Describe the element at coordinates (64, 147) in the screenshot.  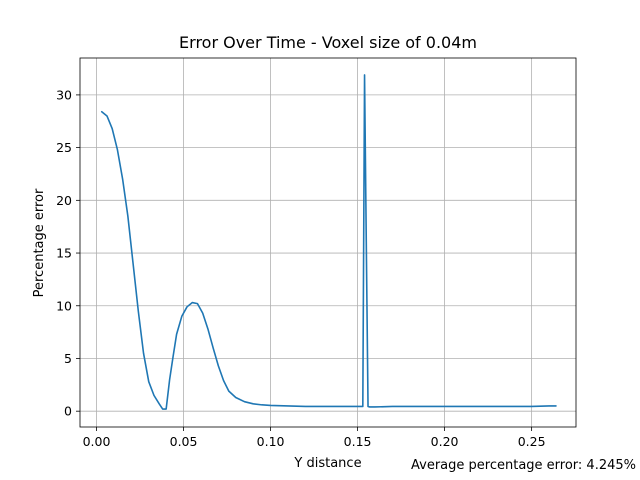
I see `y-tick-label: 25` at that location.